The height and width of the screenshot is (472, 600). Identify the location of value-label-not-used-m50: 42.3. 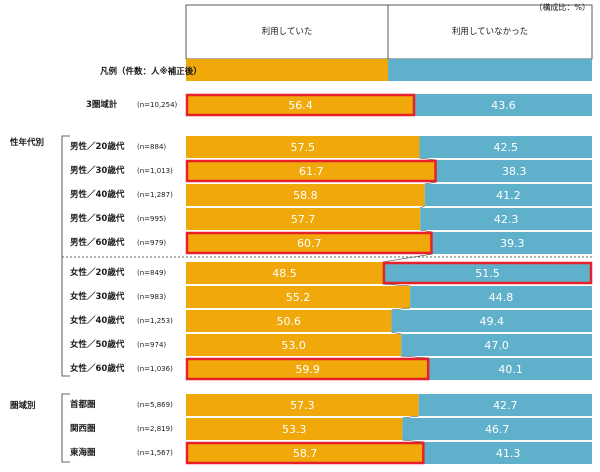
(506, 219).